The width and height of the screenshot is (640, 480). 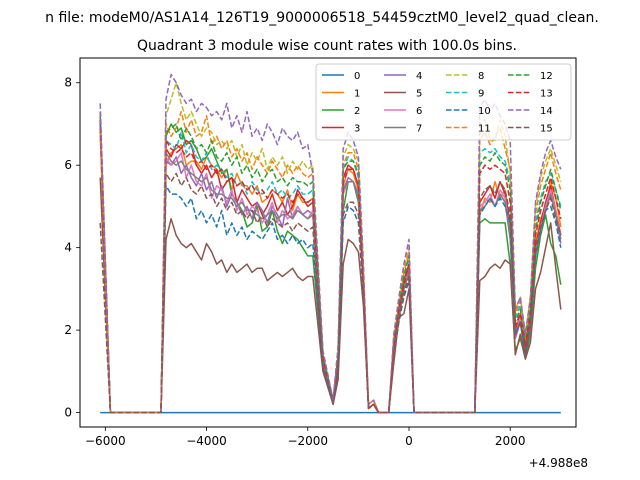 I want to click on legend-frame, so click(x=443, y=102).